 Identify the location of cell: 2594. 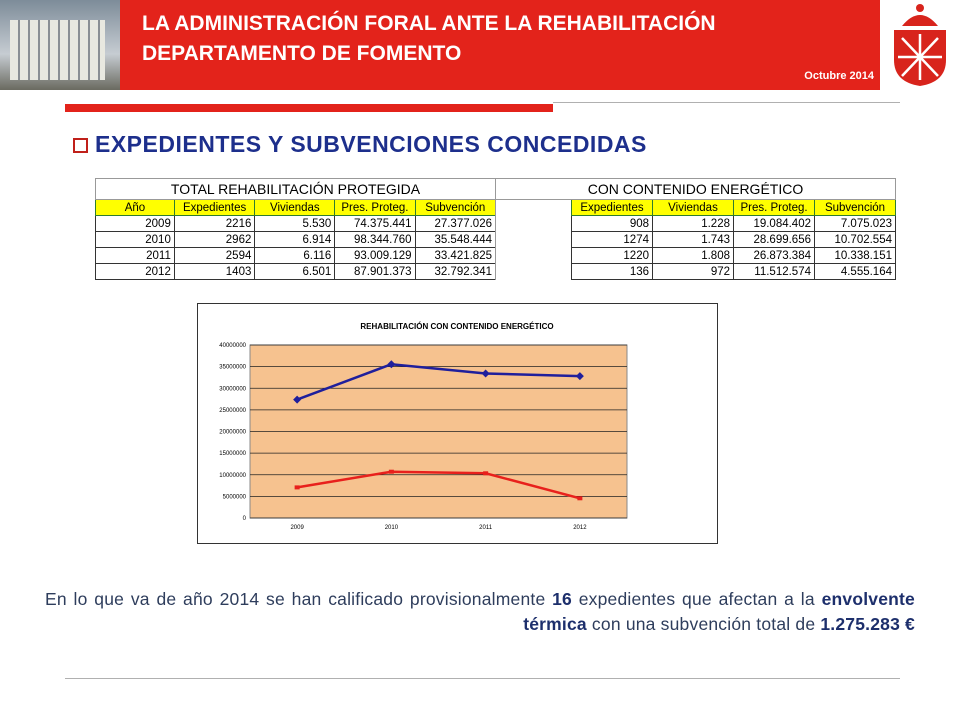
(214, 255).